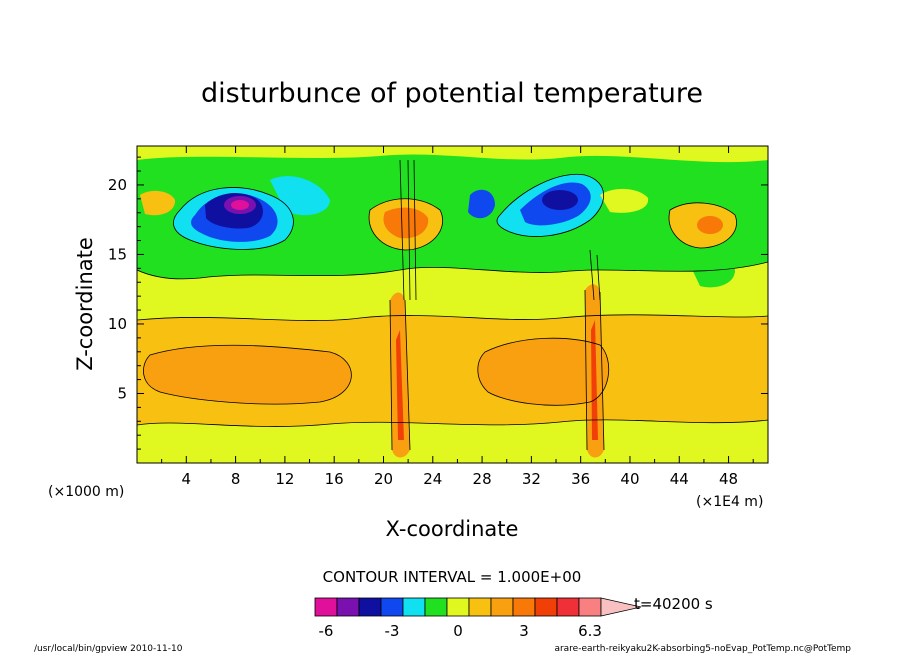  What do you see at coordinates (524, 631) in the screenshot?
I see `colorbar-tick-label: 3` at bounding box center [524, 631].